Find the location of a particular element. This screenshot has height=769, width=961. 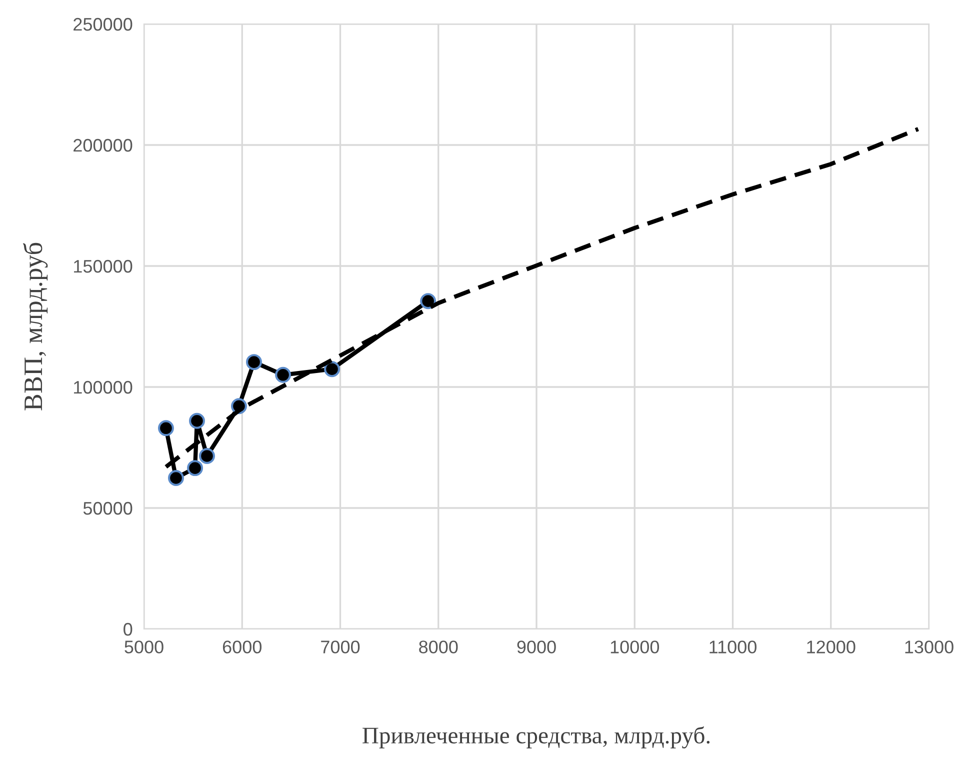

x-tick-label: 11000 is located at coordinates (733, 647).